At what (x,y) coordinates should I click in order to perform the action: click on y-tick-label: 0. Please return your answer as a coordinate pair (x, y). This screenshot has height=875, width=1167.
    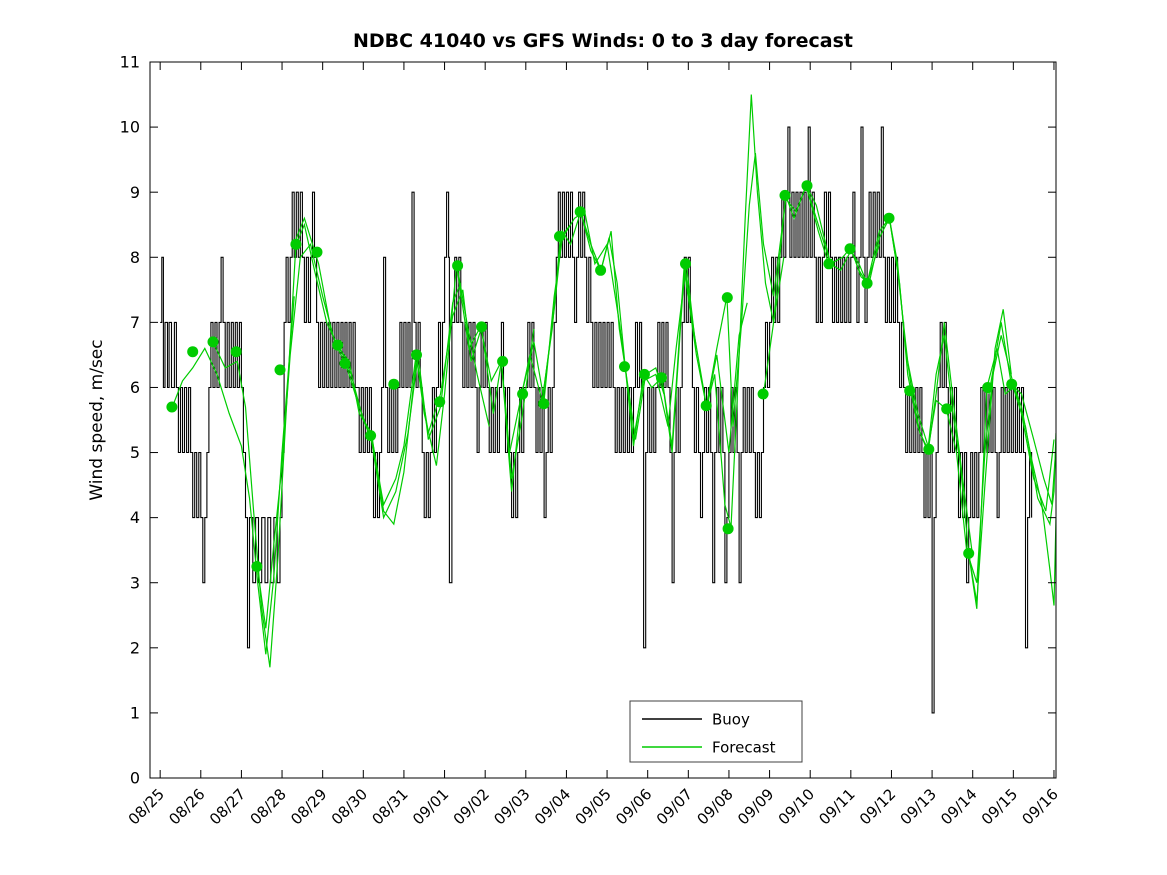
    Looking at the image, I should click on (135, 778).